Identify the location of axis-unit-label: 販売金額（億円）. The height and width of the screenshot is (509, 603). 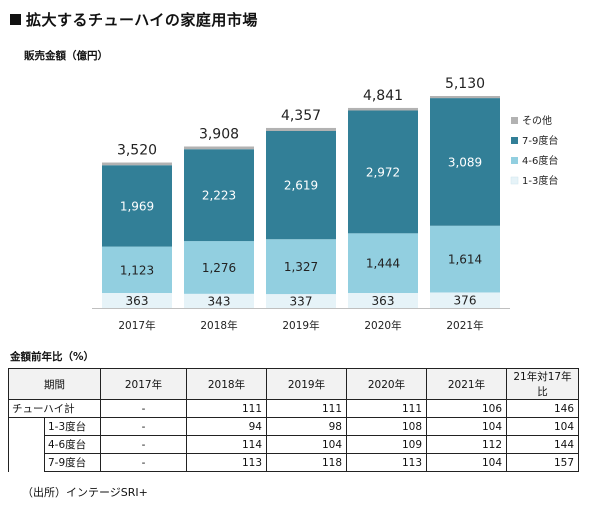
(66, 56).